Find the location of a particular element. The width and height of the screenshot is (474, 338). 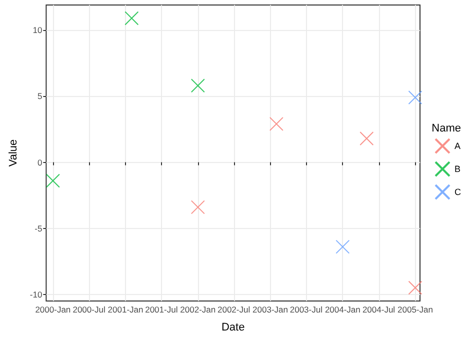

legend-label: C is located at coordinates (458, 192).